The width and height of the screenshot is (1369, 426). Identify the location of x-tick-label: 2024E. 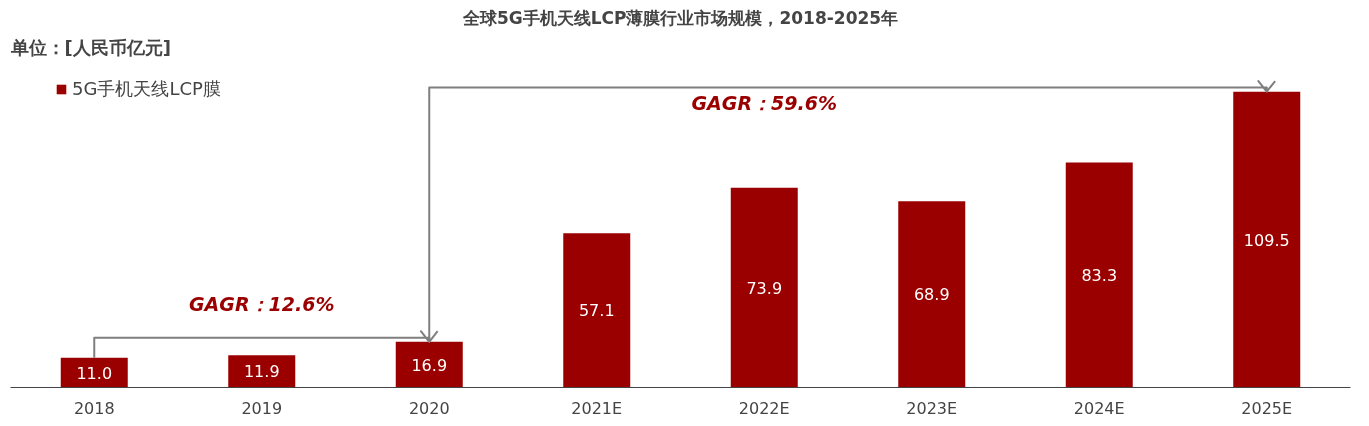
(1099, 408).